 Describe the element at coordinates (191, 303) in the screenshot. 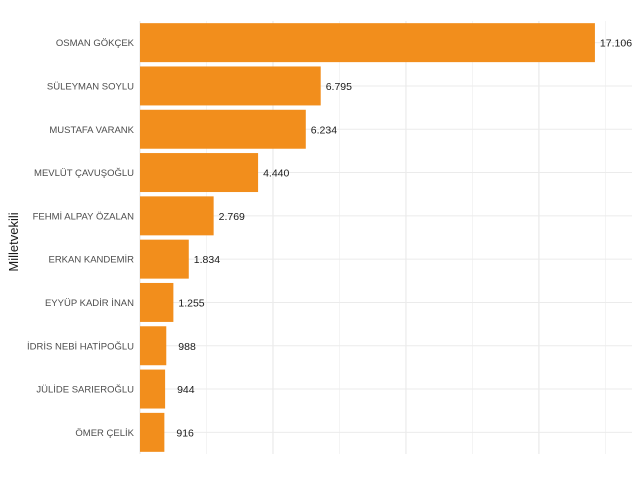

I see `value-label: 1.255` at that location.